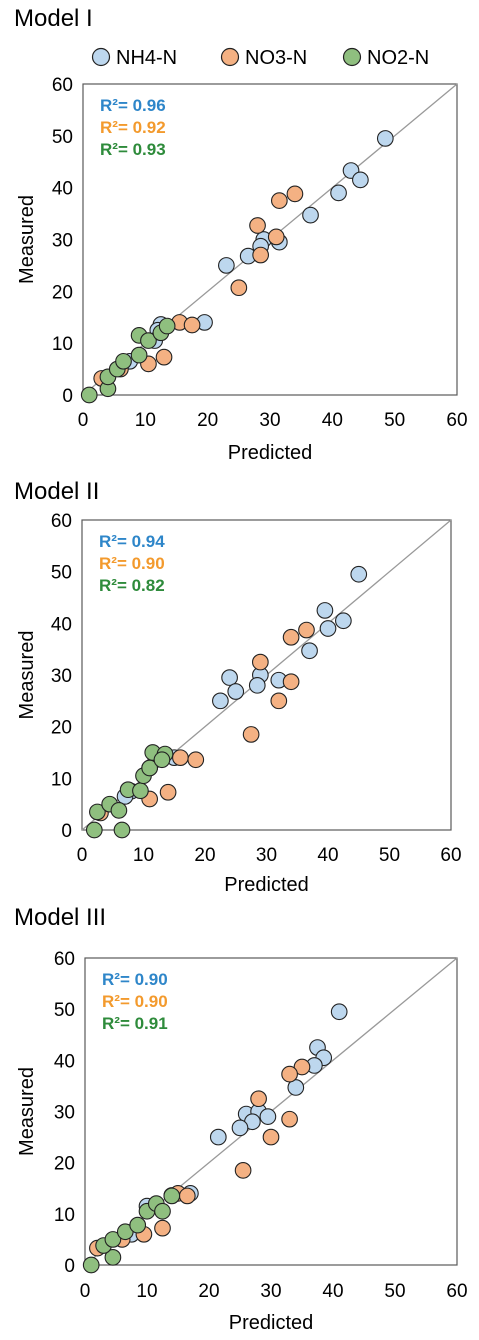 The height and width of the screenshot is (1340, 479). What do you see at coordinates (269, 420) in the screenshot?
I see `x-tick-label: 30` at bounding box center [269, 420].